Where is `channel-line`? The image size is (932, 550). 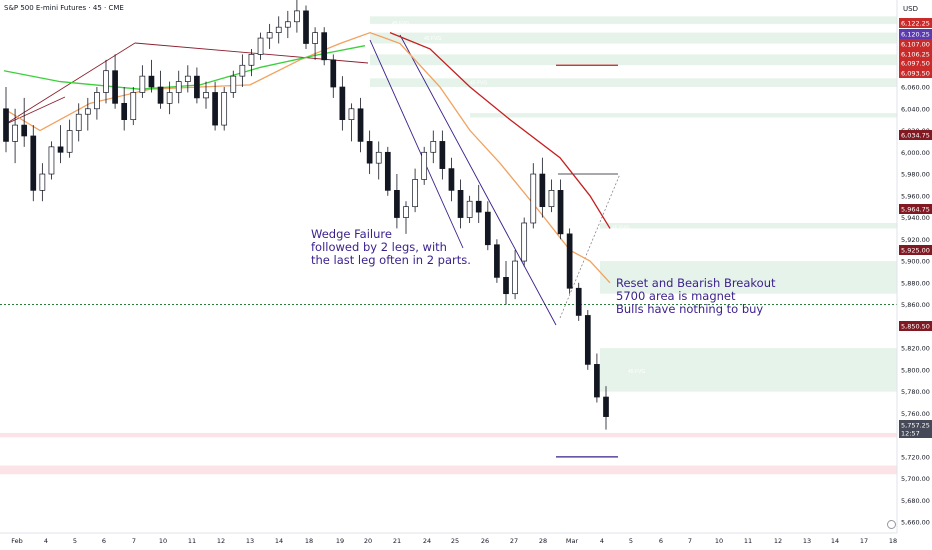
channel-line is located at coordinates (478, 180).